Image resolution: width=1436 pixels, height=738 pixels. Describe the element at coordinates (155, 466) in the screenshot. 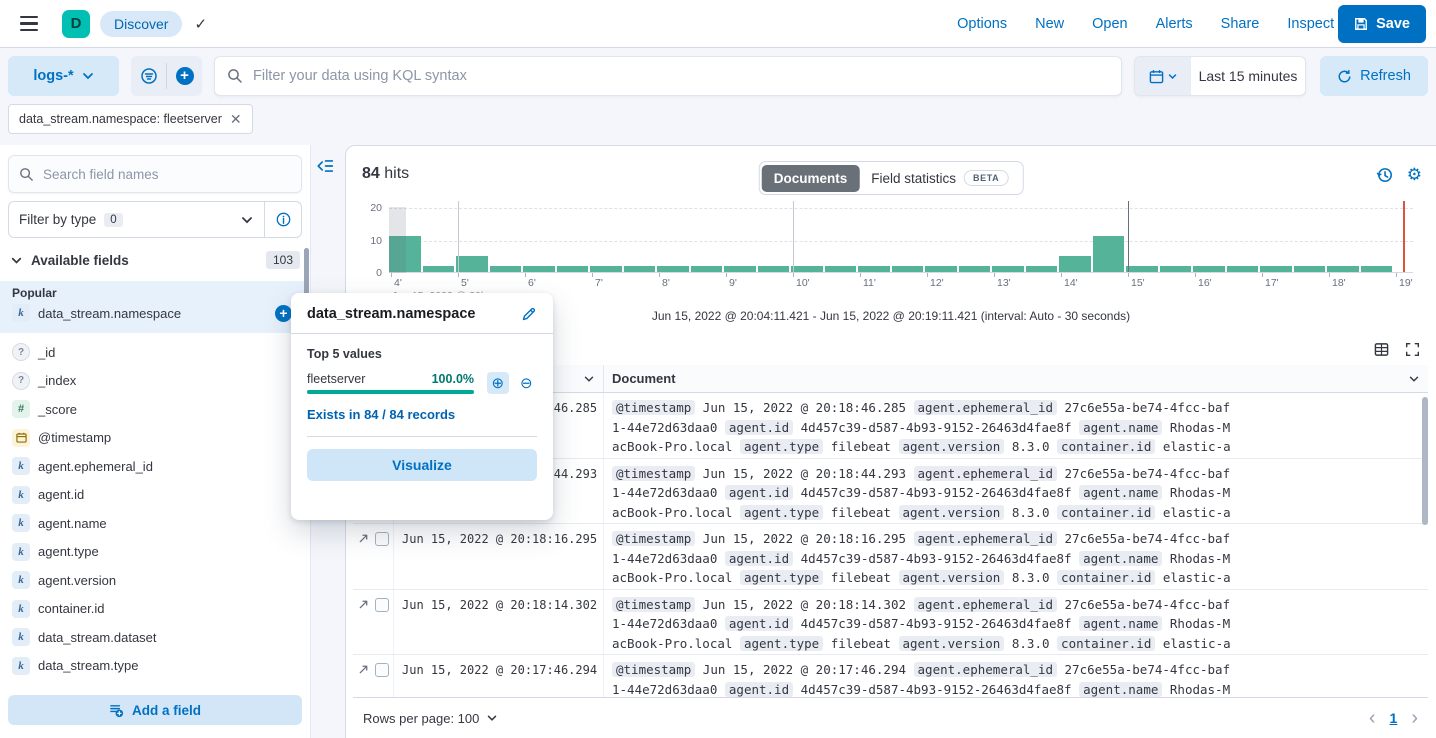

I see `field-item-agent.ephemeral_id: k agent.ephemeral_id` at that location.